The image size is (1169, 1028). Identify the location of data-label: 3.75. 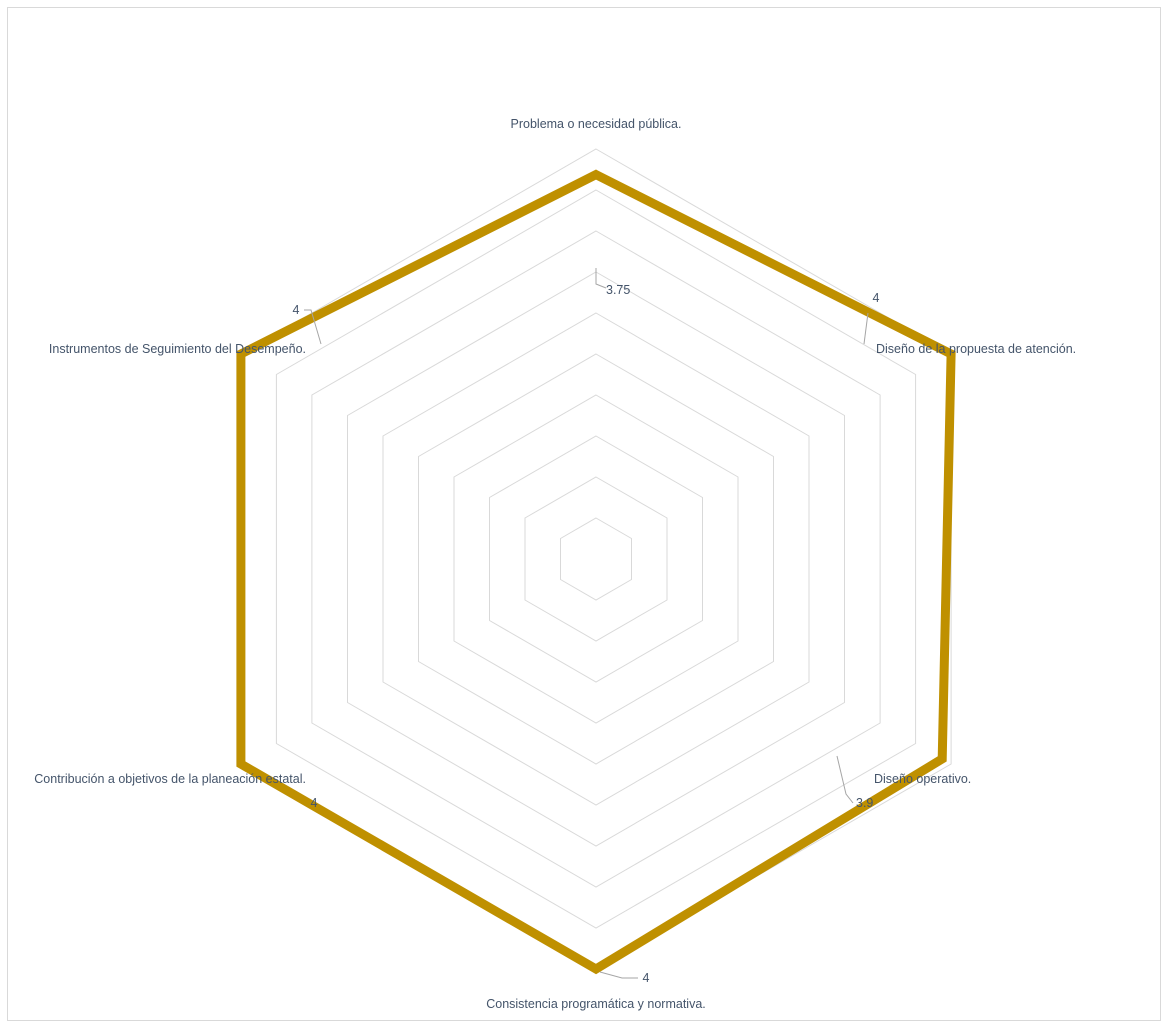
(618, 290).